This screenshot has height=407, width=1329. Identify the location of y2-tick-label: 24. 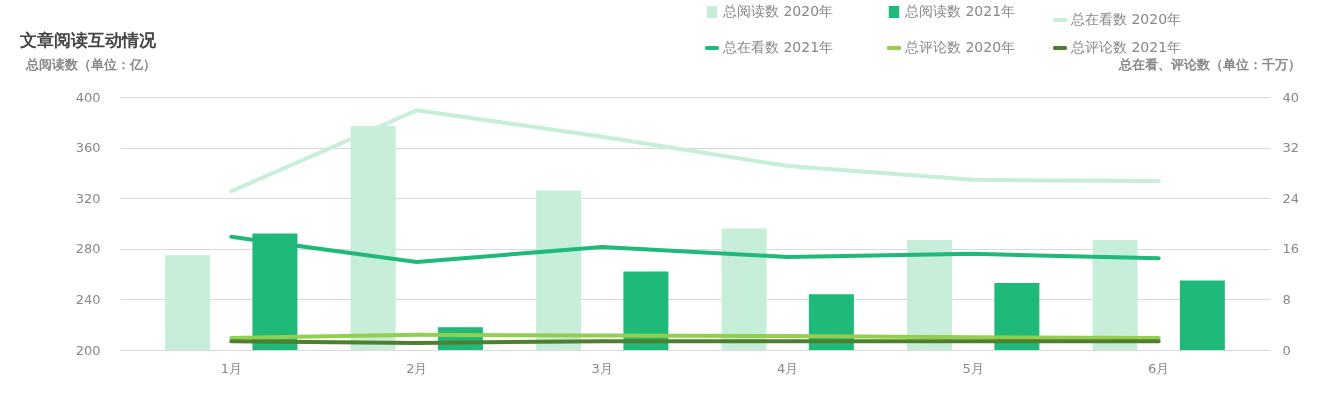
(1291, 198).